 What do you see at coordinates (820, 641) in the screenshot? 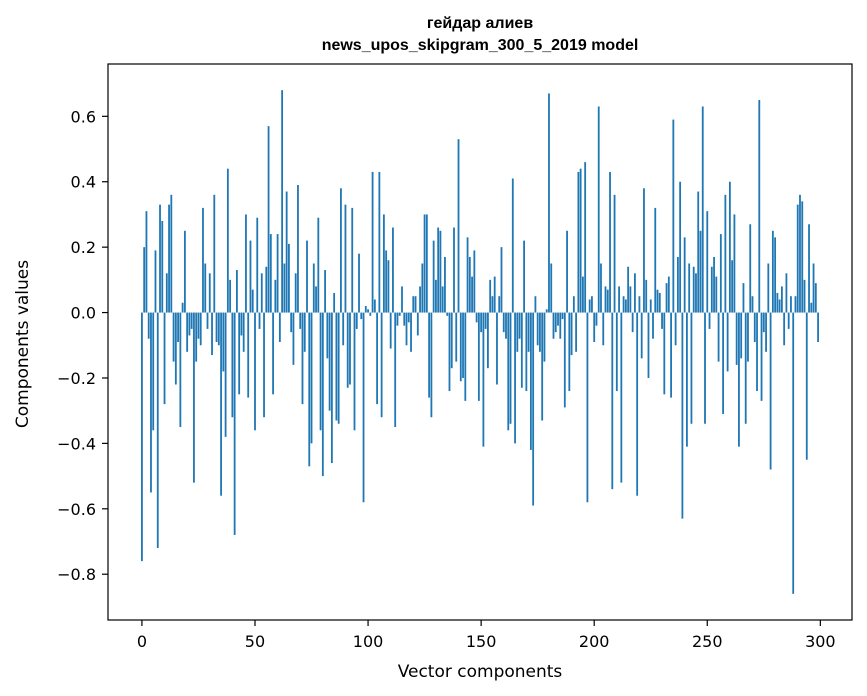
I see `x-tick-label: 300` at bounding box center [820, 641].